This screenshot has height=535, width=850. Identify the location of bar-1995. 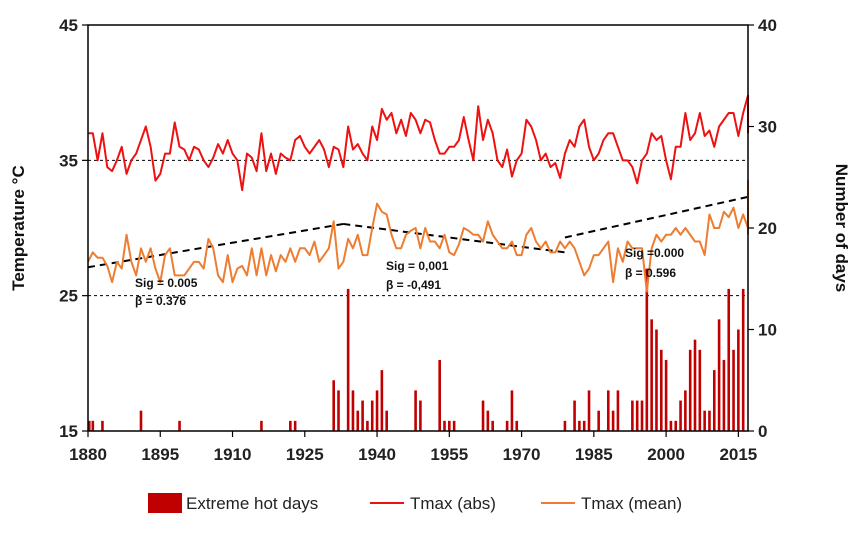
(642, 415).